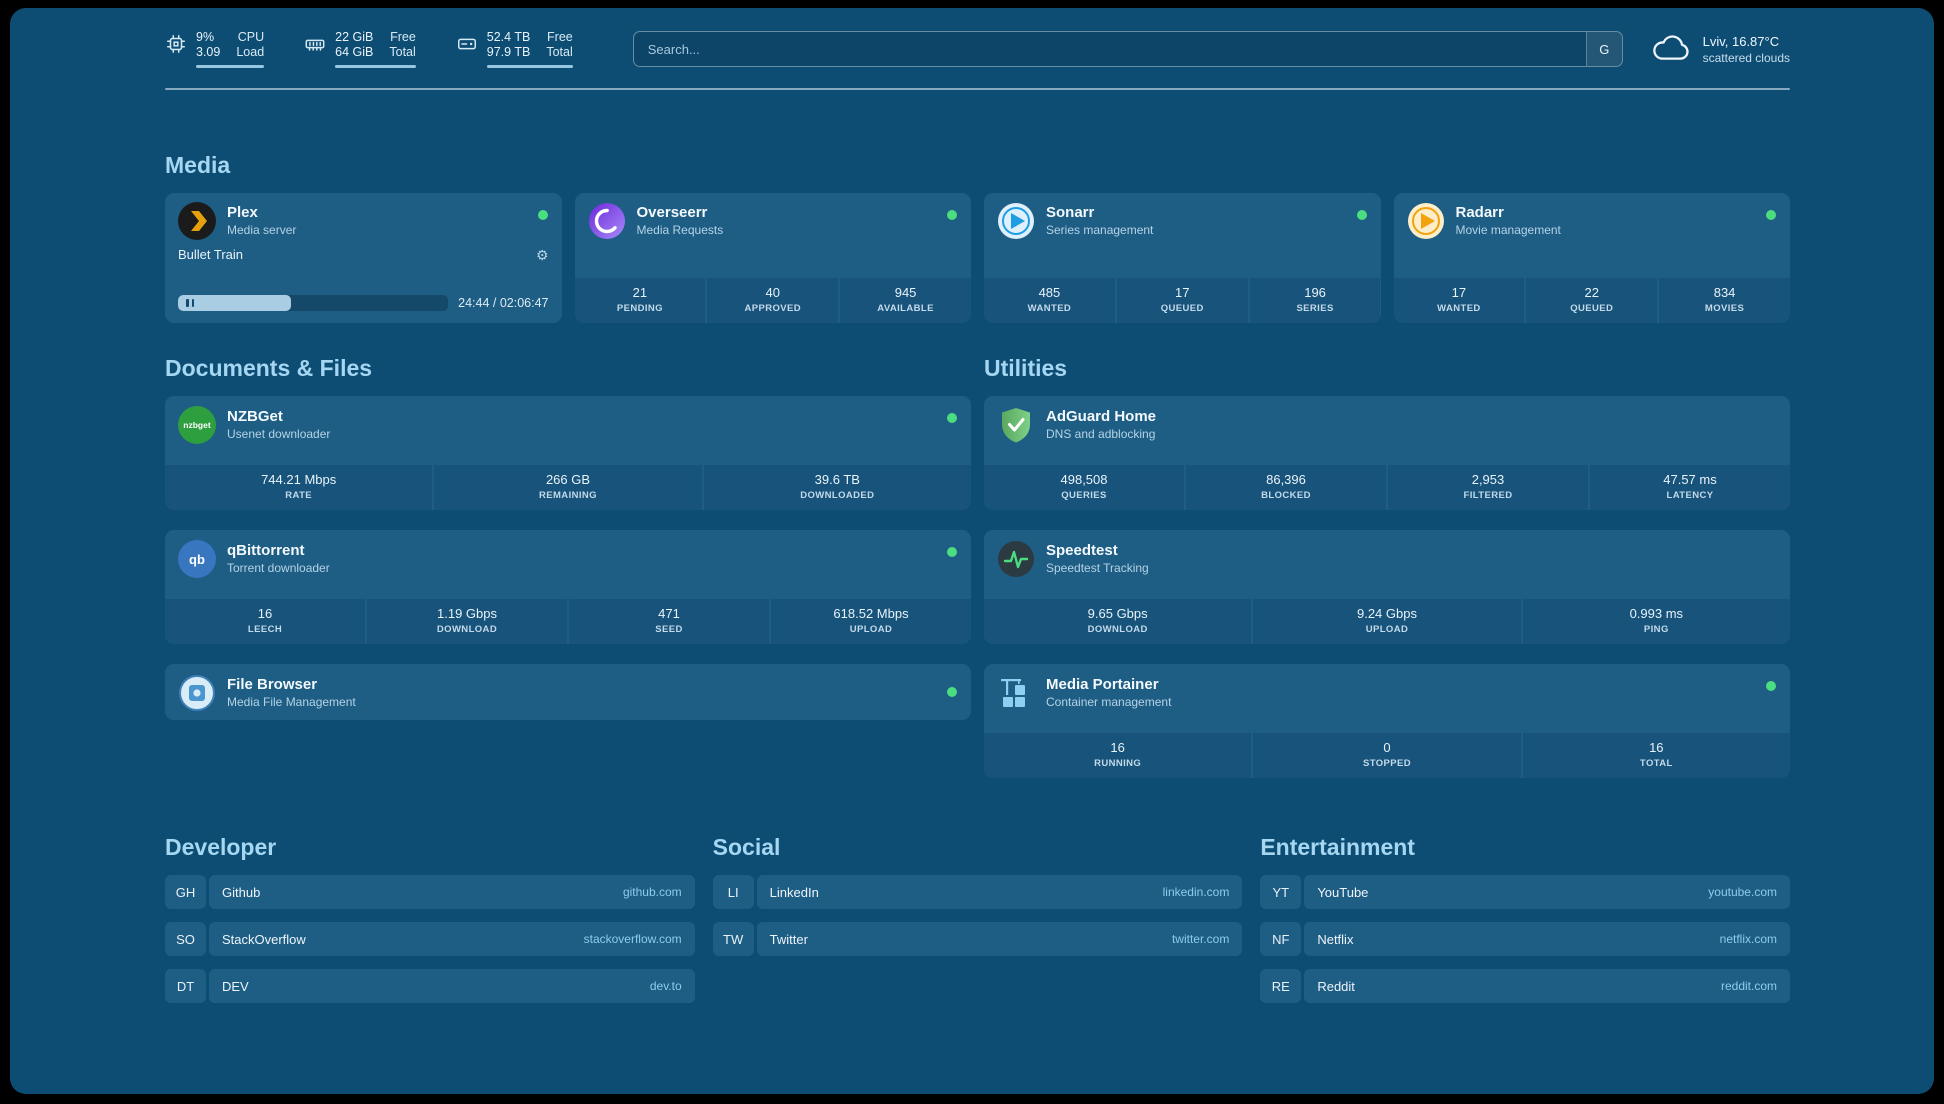 This screenshot has width=1944, height=1104. I want to click on pause-icon, so click(192, 303).